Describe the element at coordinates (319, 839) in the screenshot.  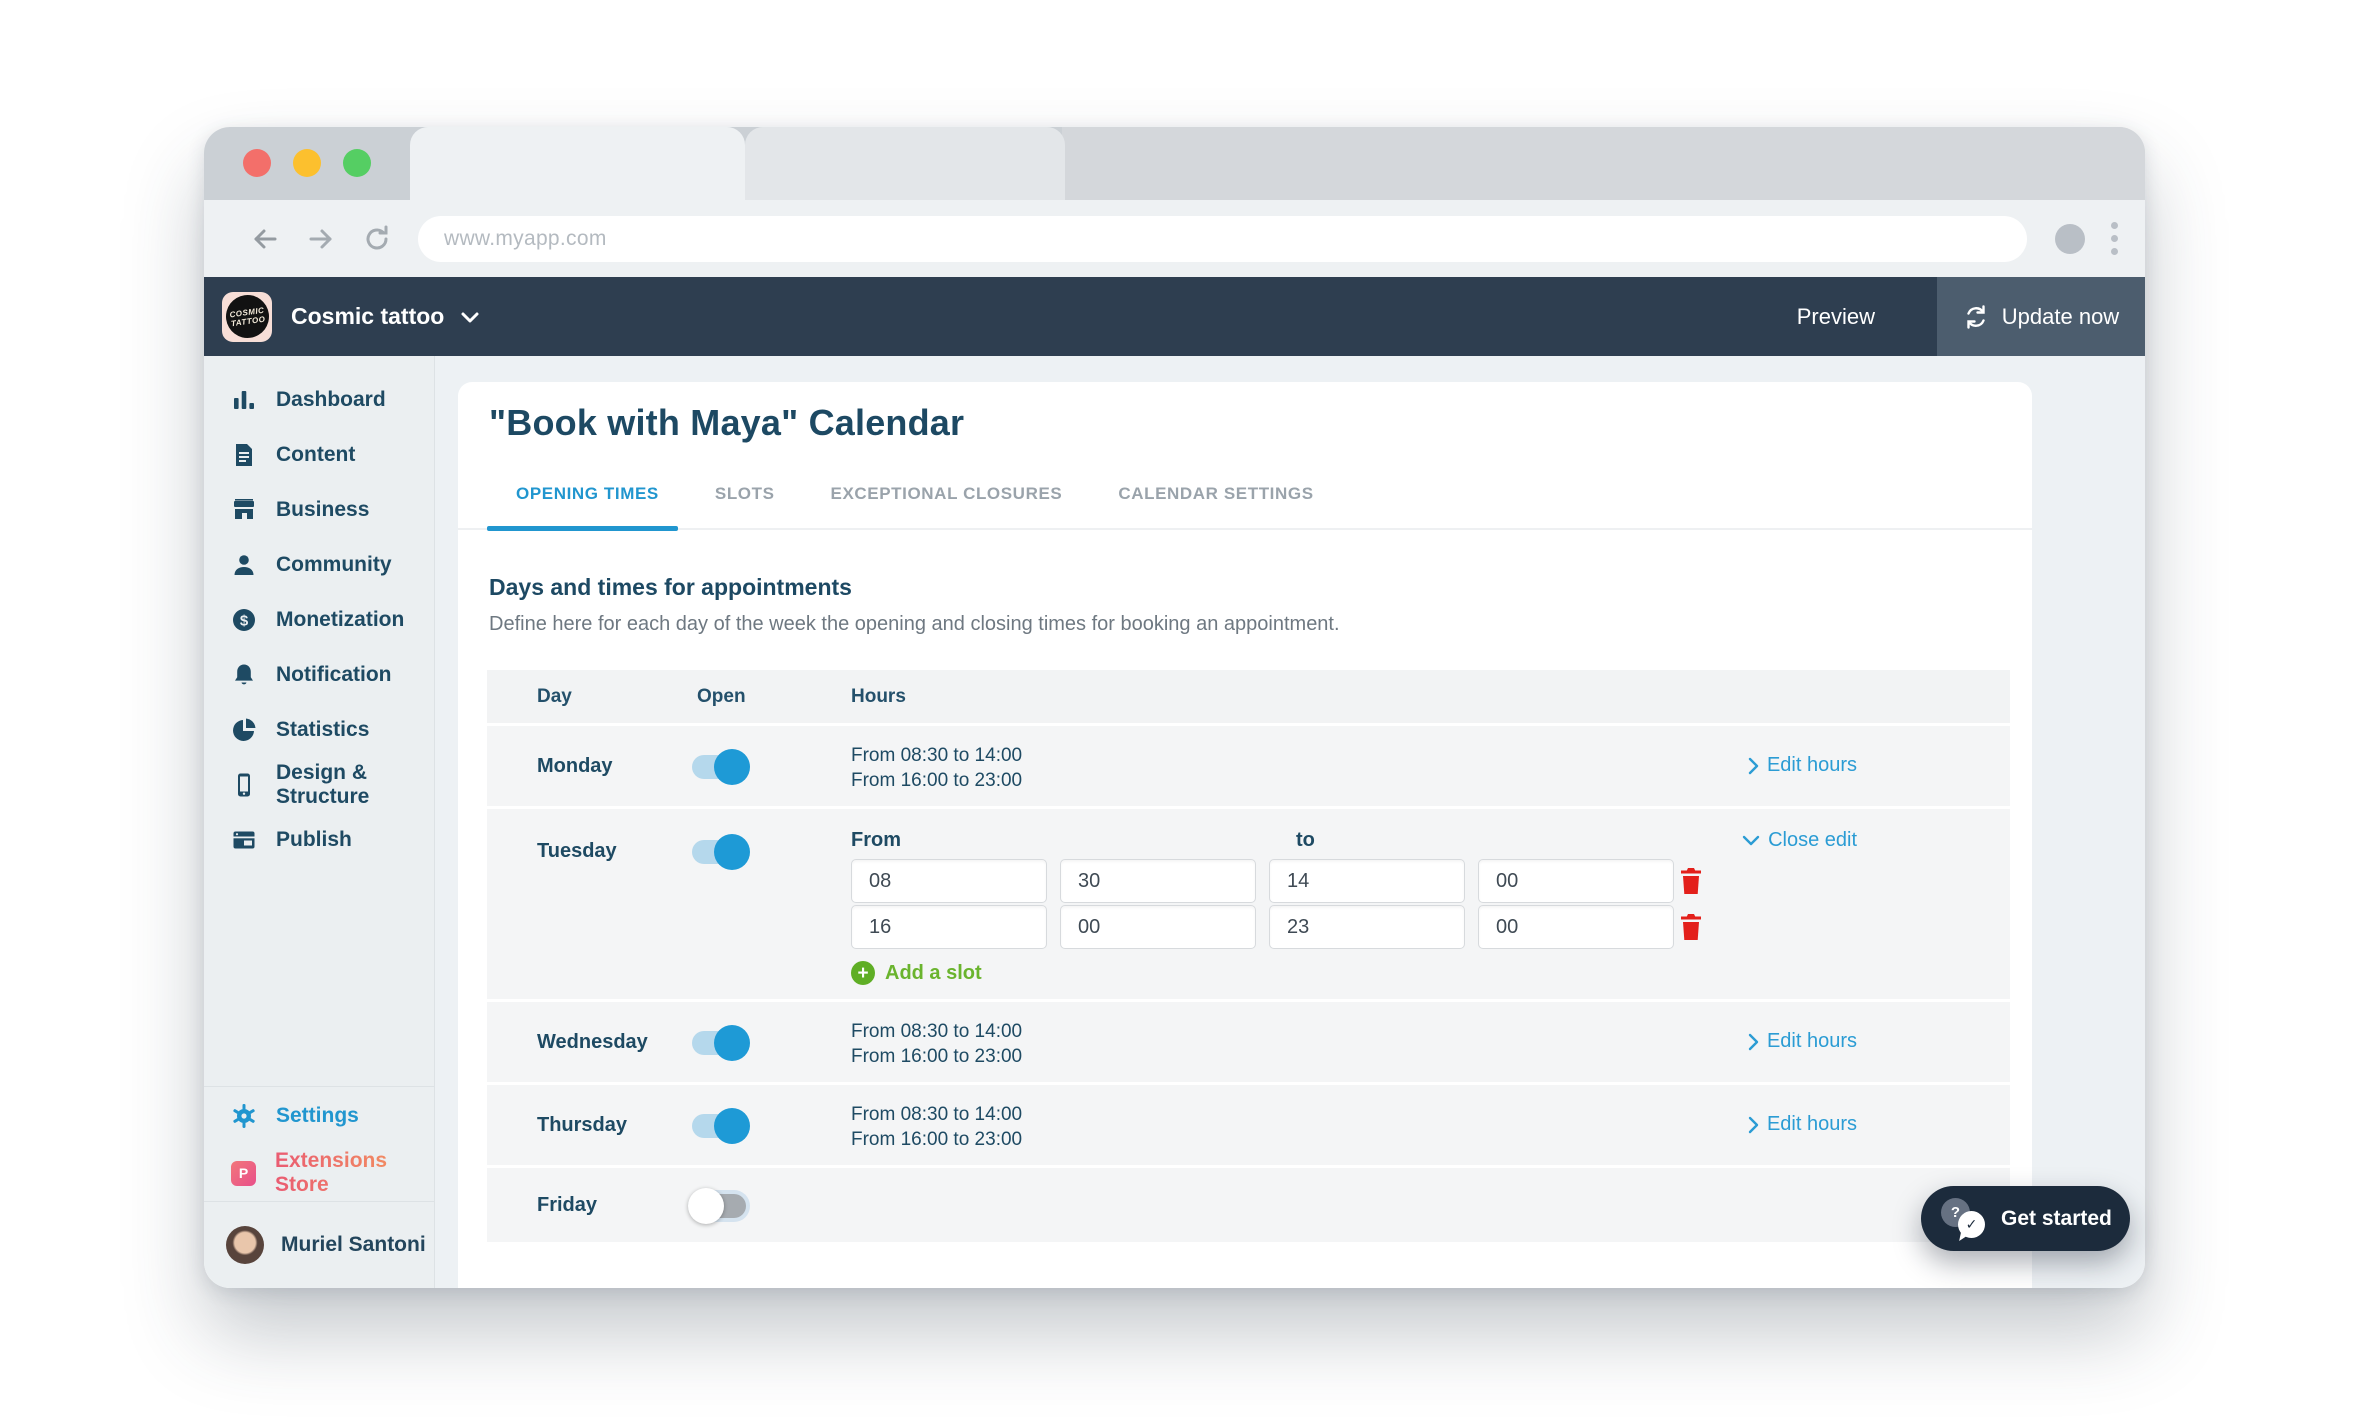
I see `sidebar-item-publish: Publish` at that location.